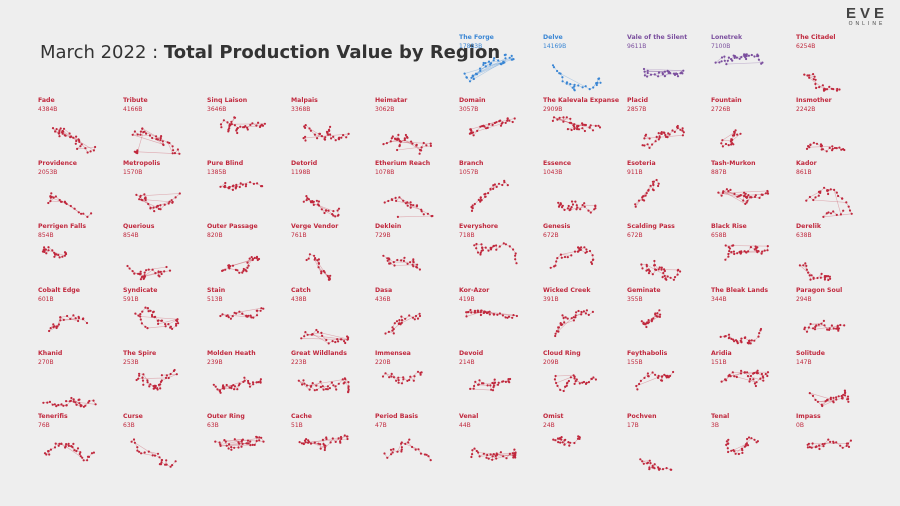 The width and height of the screenshot is (900, 506). What do you see at coordinates (164, 254) in the screenshot?
I see `region-panel-querious: Querious 854B` at bounding box center [164, 254].